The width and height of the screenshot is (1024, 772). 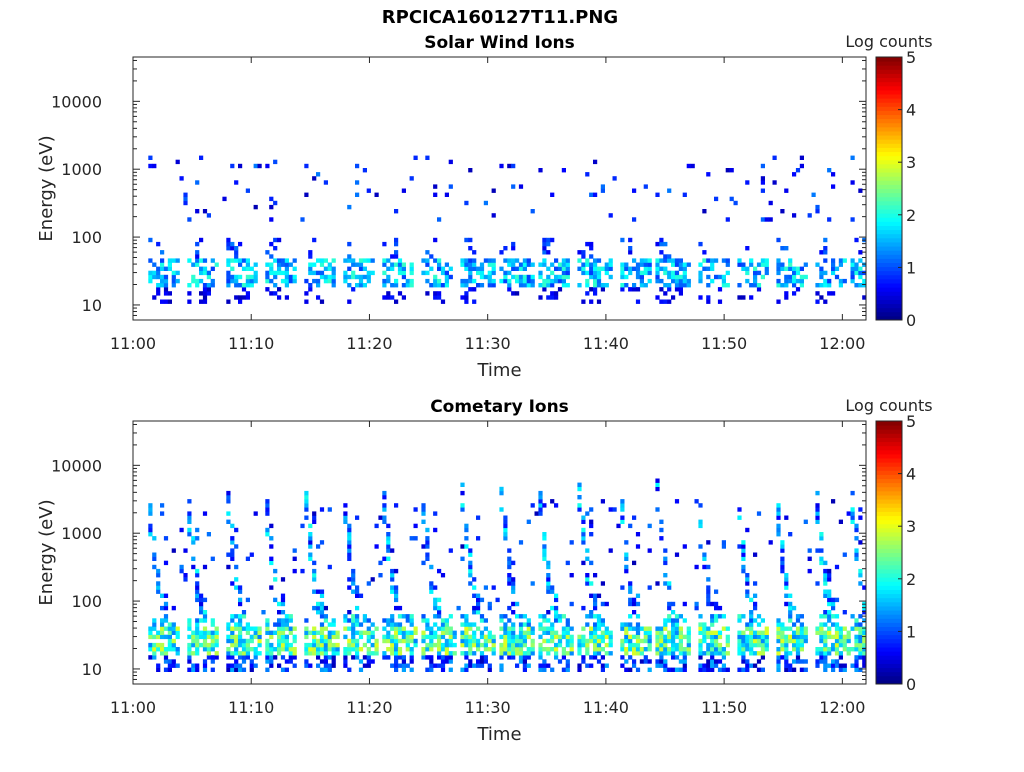 What do you see at coordinates (499, 43) in the screenshot?
I see `panel-title: Solar Wind Ions` at bounding box center [499, 43].